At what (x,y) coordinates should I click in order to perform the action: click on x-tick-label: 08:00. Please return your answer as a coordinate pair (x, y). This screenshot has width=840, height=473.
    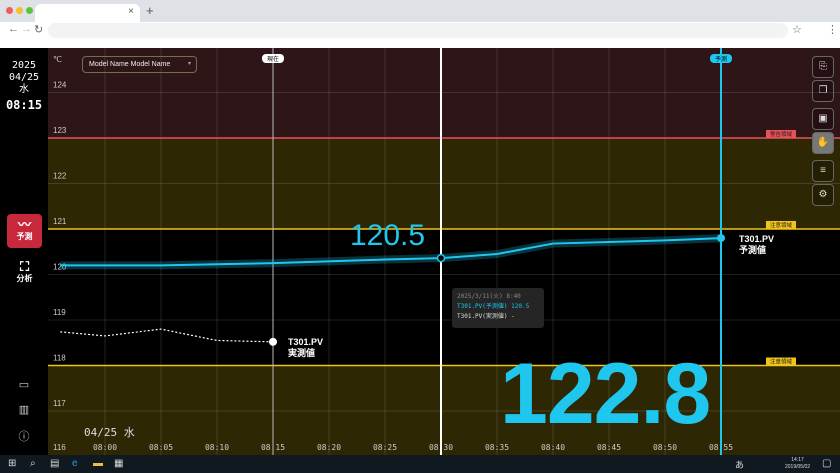
    Looking at the image, I should click on (105, 447).